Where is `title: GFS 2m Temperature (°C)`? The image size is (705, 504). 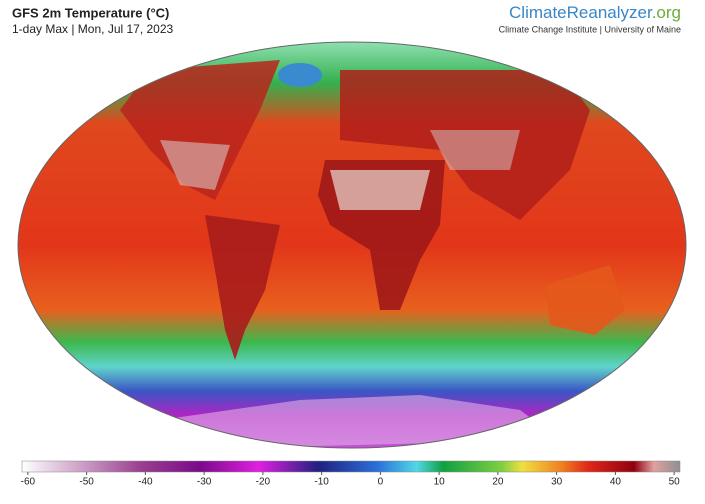
title: GFS 2m Temperature (°C) is located at coordinates (90, 12).